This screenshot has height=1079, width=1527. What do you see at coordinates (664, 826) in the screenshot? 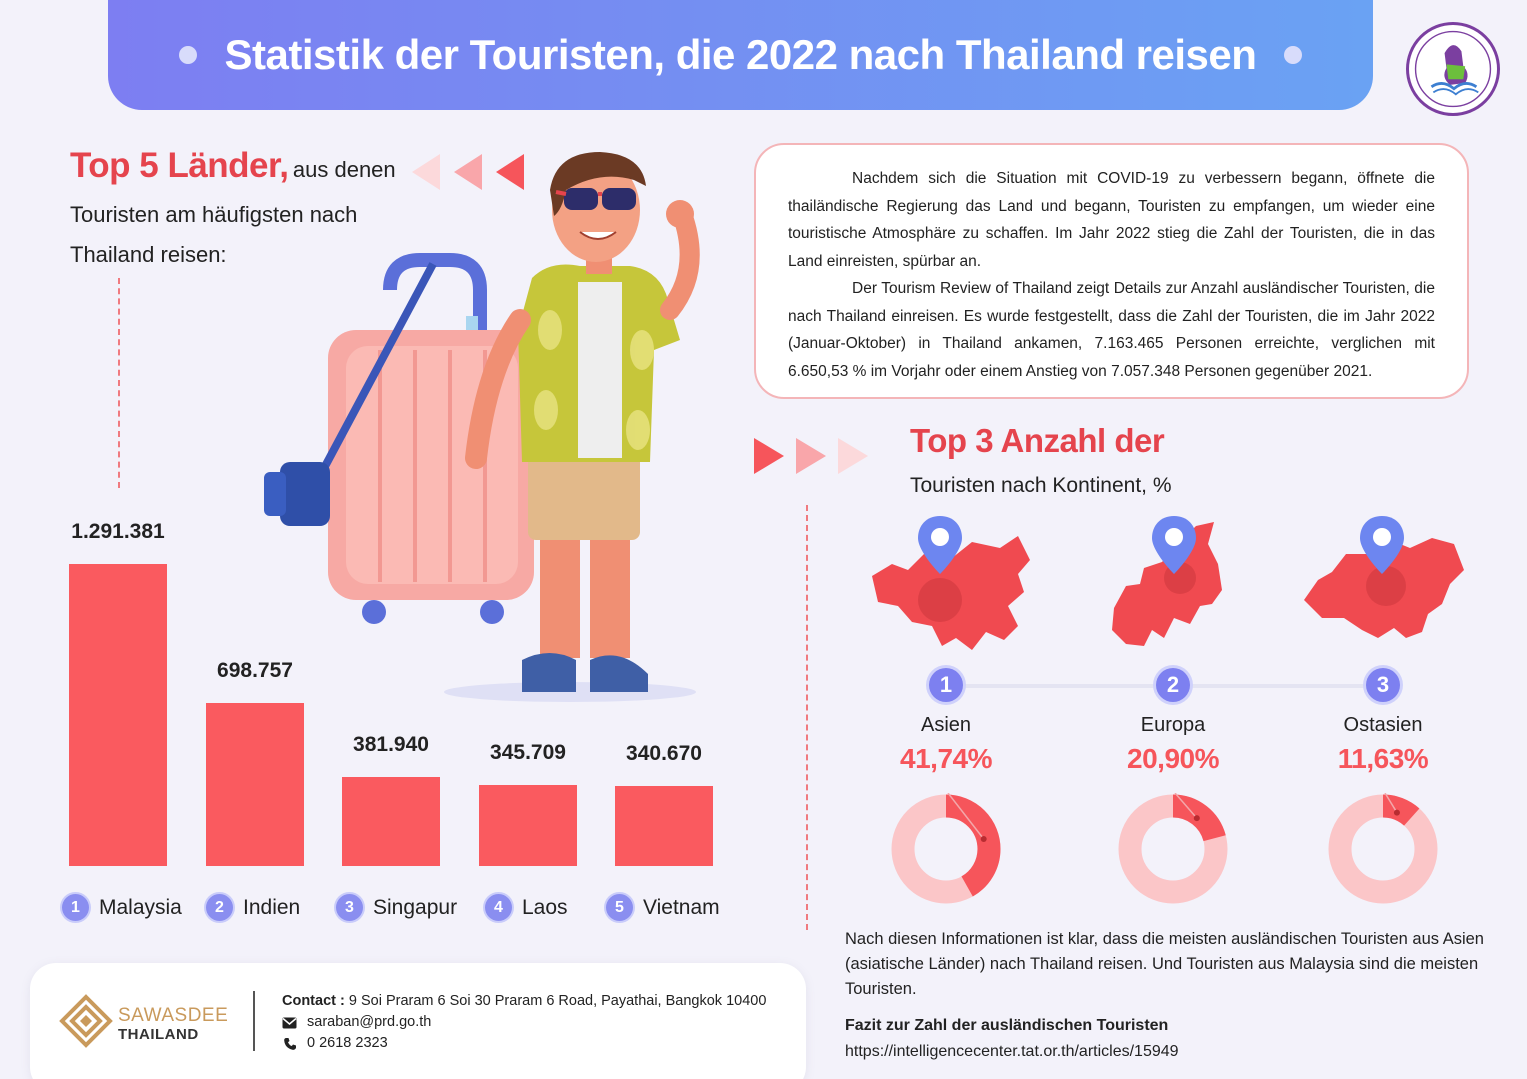
I see `bar-vietnam` at bounding box center [664, 826].